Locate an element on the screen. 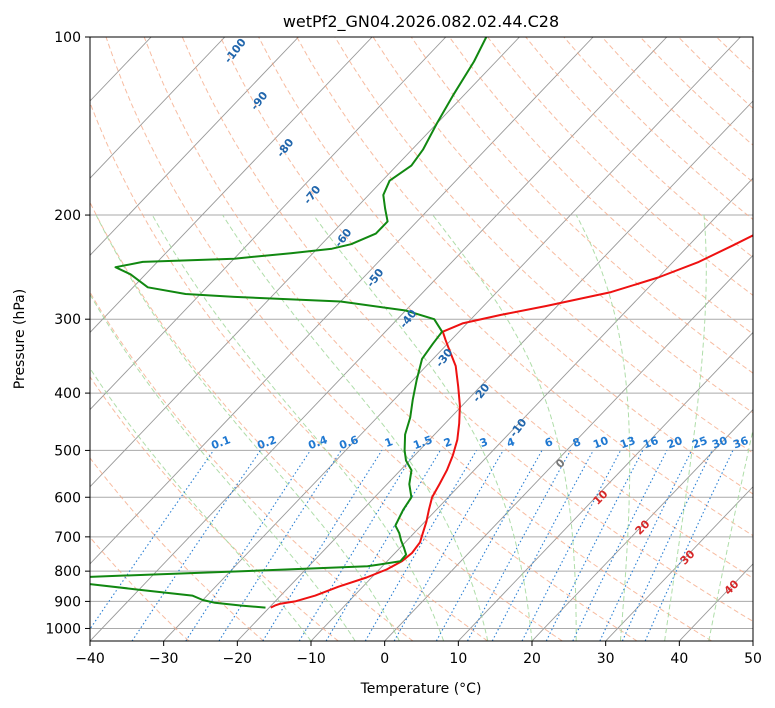 The image size is (775, 708). x-tick-label: 0 is located at coordinates (384, 659).